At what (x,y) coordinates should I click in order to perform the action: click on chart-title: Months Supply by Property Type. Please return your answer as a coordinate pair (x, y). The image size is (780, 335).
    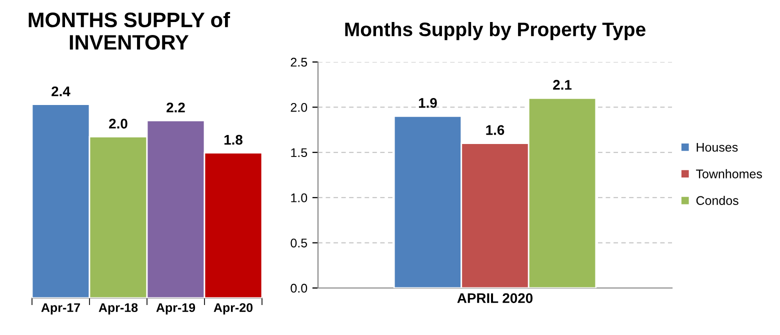
    Looking at the image, I should click on (495, 31).